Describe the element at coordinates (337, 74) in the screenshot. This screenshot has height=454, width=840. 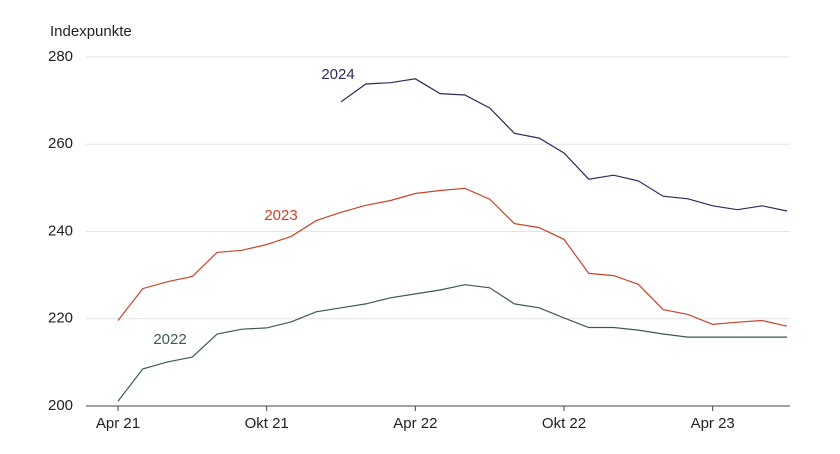
I see `series-label: 2024` at that location.